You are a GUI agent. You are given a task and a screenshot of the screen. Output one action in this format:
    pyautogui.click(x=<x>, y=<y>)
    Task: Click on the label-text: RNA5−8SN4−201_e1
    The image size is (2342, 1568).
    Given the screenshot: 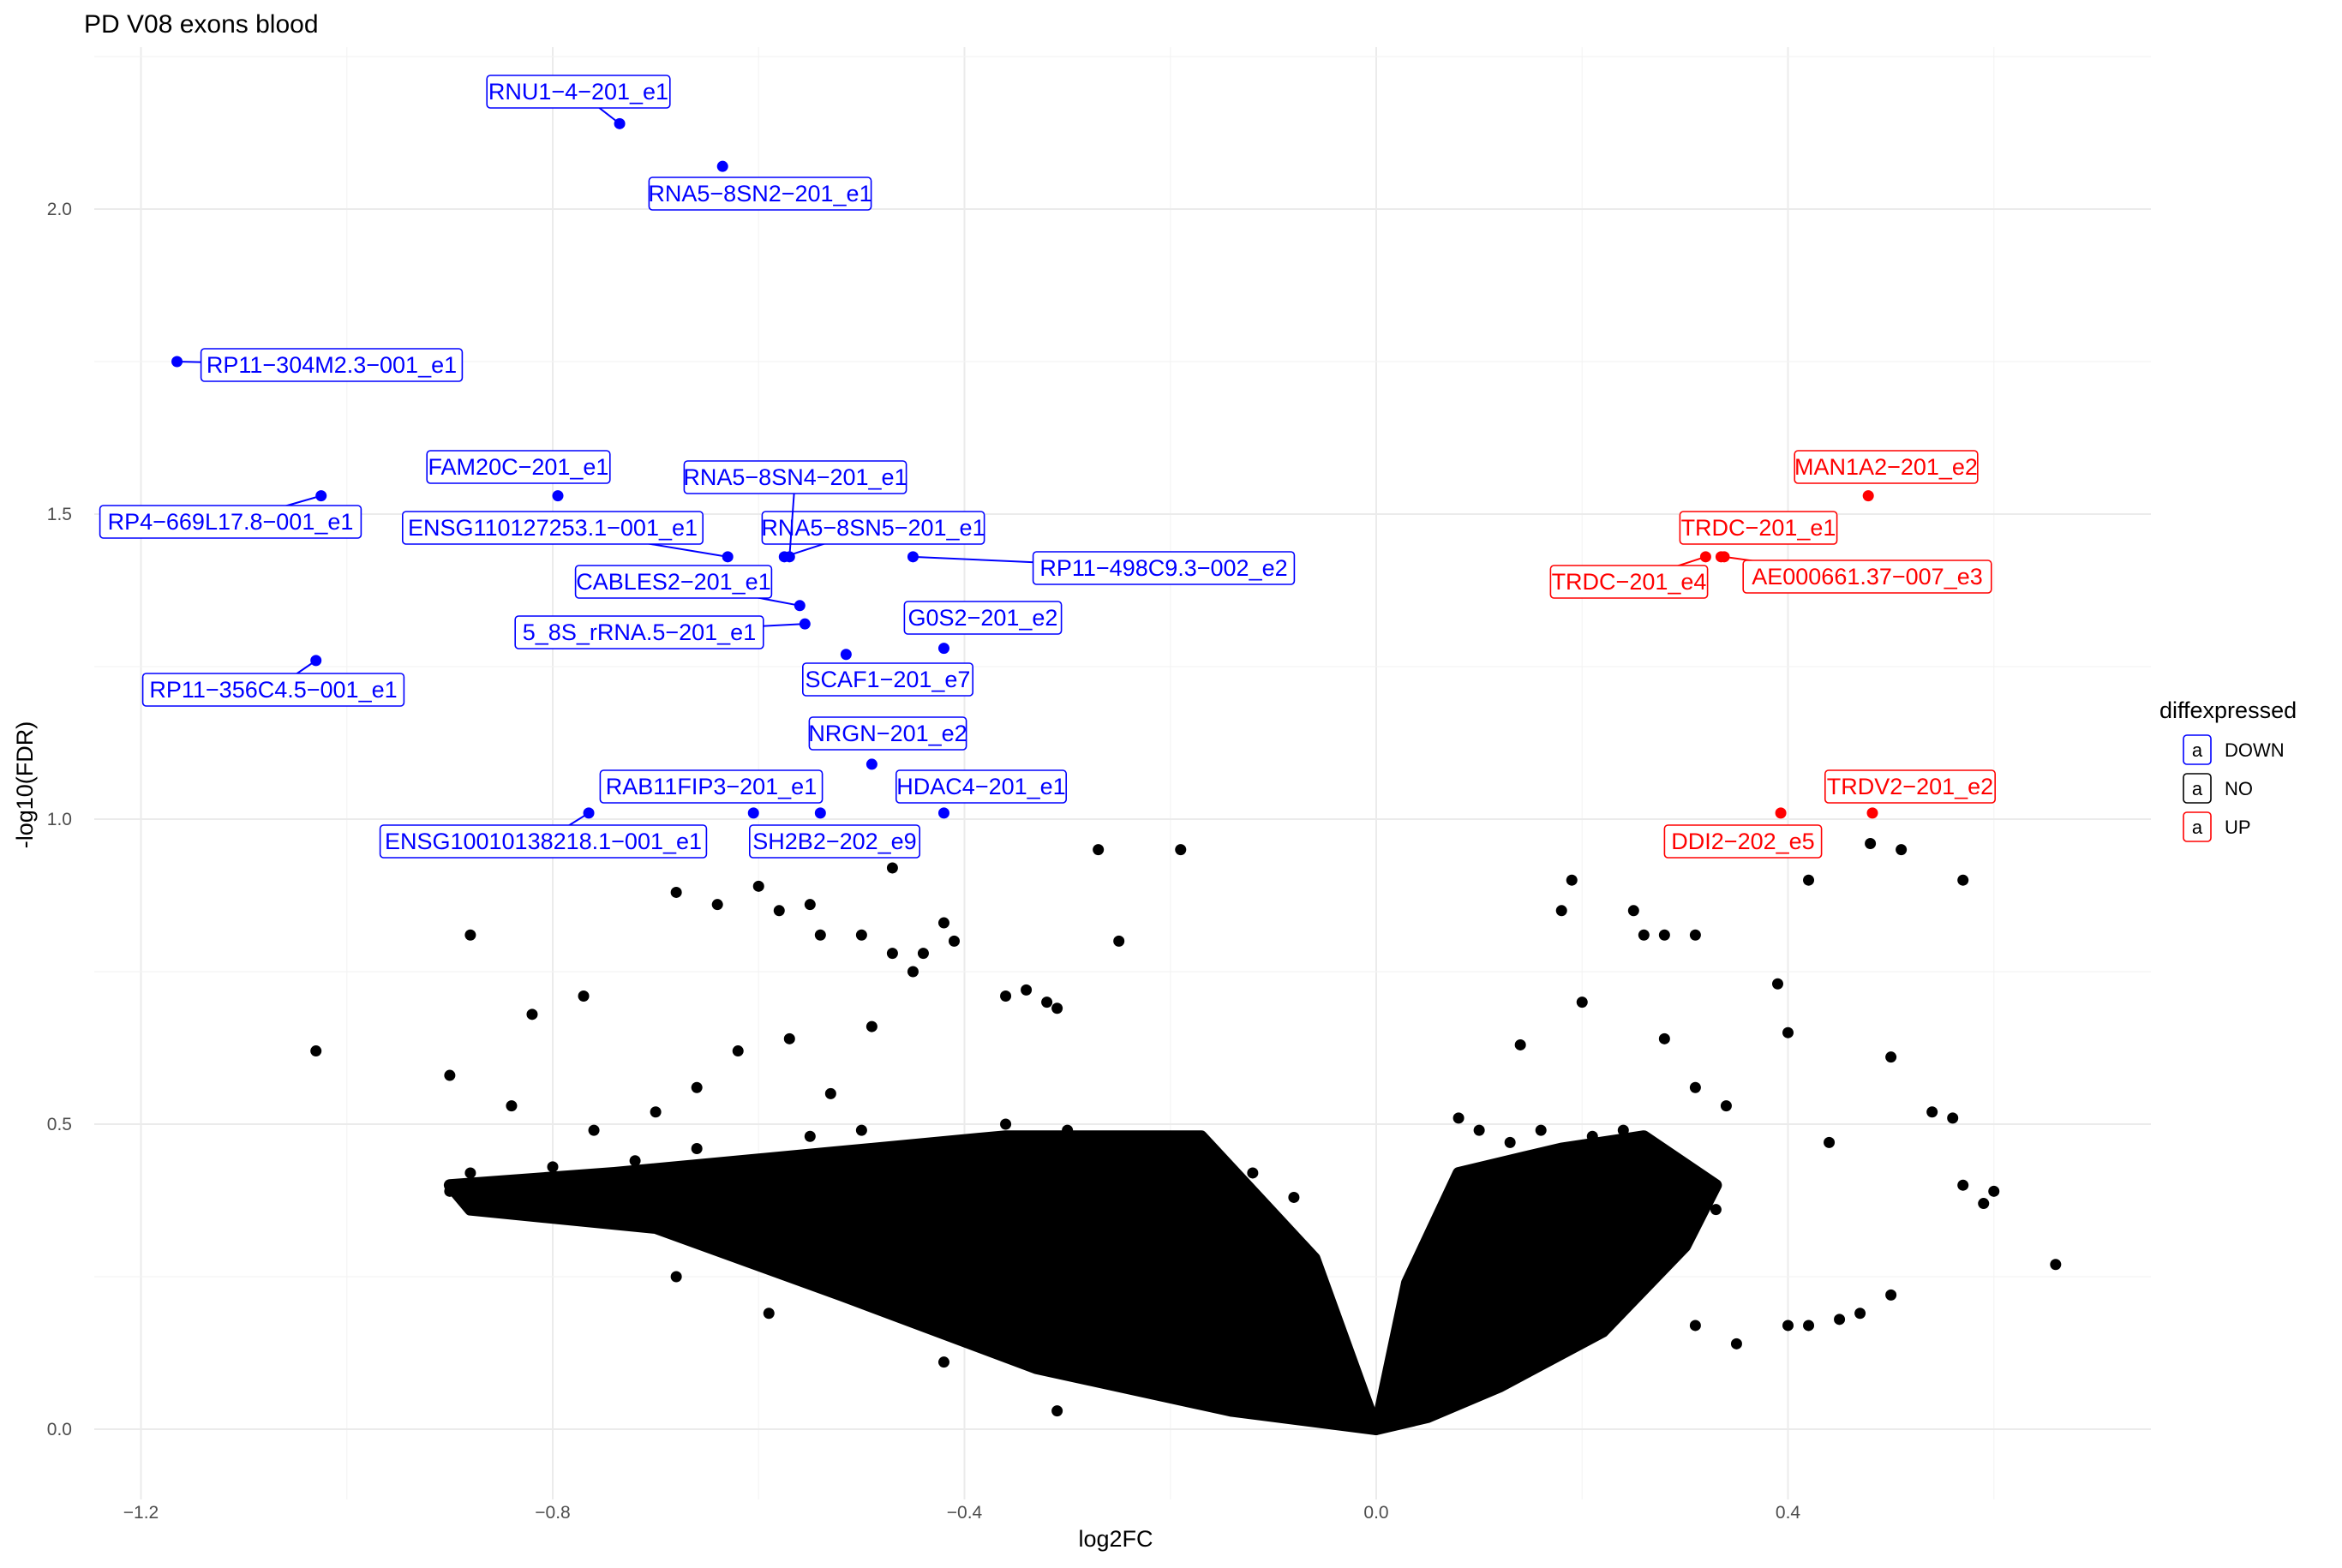 What is the action you would take?
    pyautogui.click(x=795, y=477)
    